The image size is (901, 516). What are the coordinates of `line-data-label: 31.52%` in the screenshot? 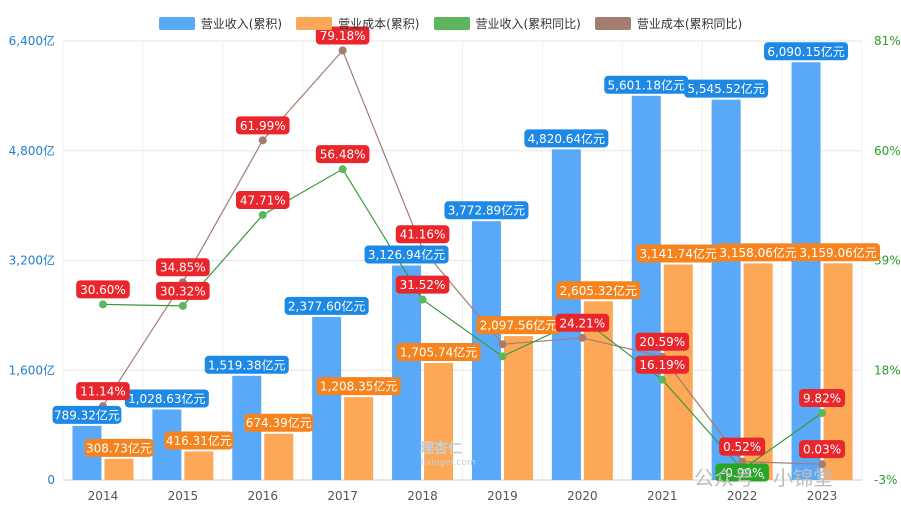 It's located at (423, 285).